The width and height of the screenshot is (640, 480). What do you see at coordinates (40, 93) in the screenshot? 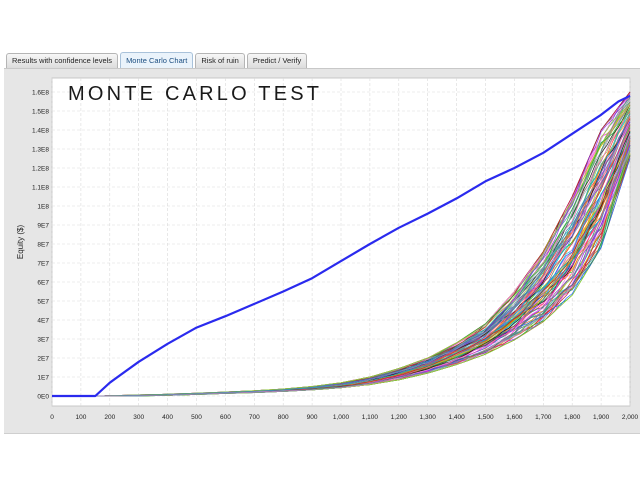
I see `y-tick-label: 1.6E8` at bounding box center [40, 93].